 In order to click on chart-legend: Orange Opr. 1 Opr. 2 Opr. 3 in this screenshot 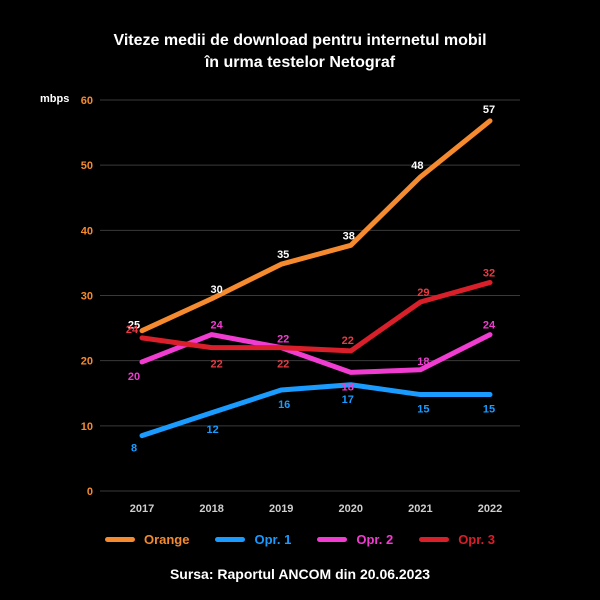, I will do `click(300, 539)`.